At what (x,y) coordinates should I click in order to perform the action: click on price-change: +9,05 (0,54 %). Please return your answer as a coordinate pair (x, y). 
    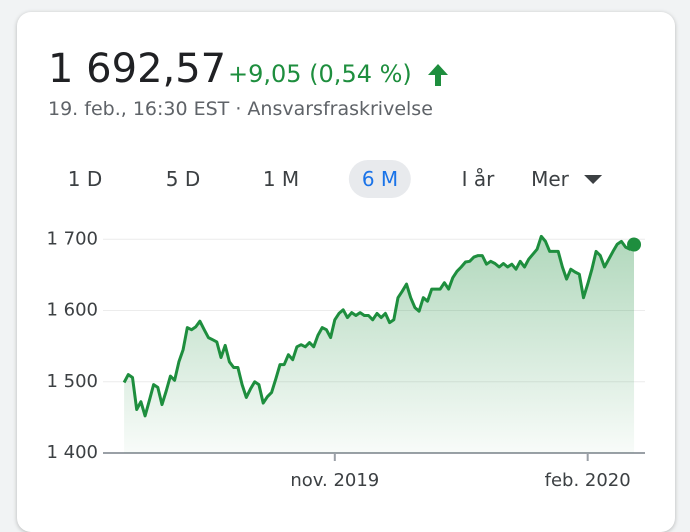
    Looking at the image, I should click on (320, 74).